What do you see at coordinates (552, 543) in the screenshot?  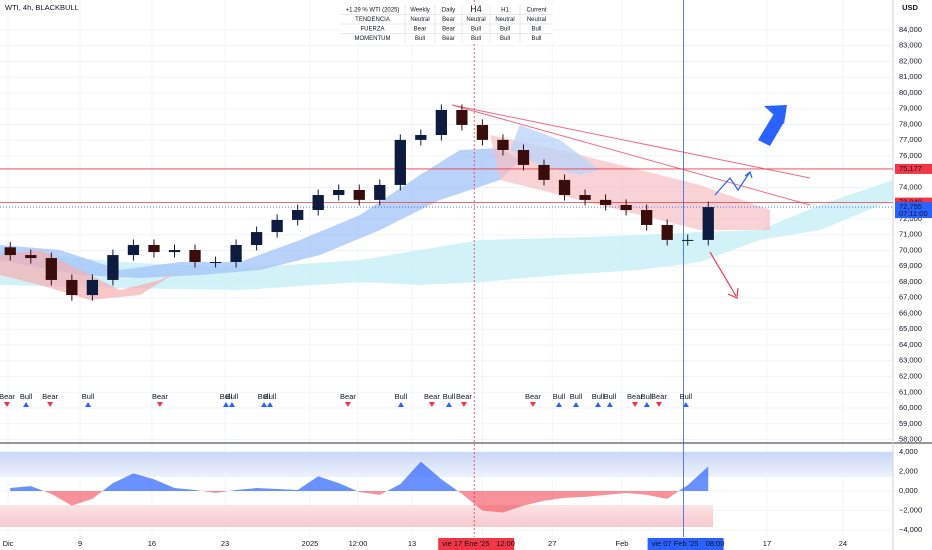 I see `x-tick-label: 27` at bounding box center [552, 543].